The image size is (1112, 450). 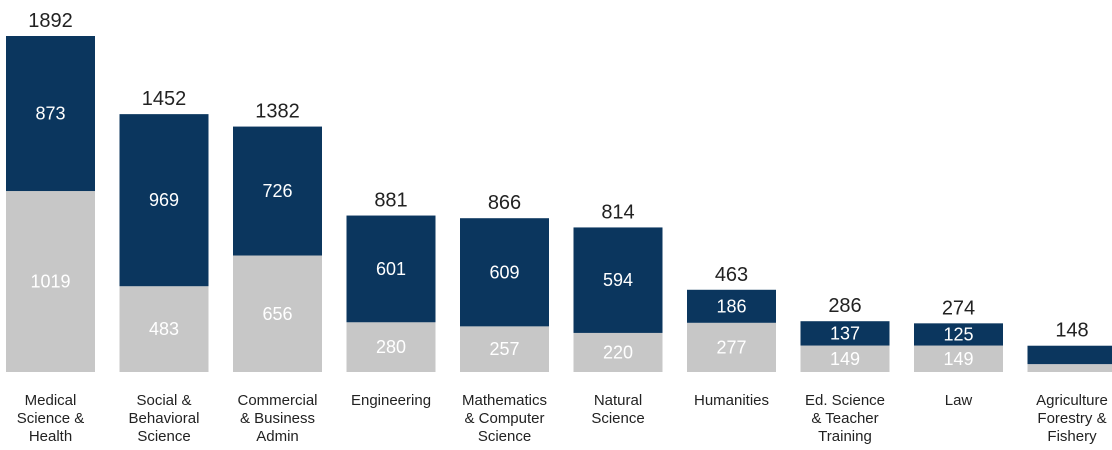 I want to click on data-label-upper: 601, so click(x=391, y=269).